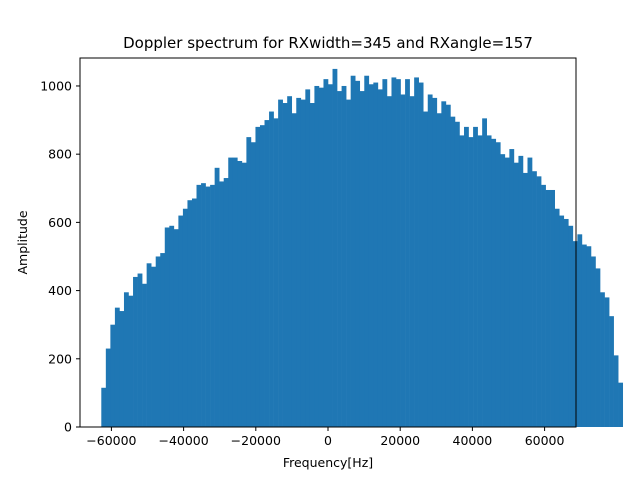 This screenshot has height=480, width=640. Describe the element at coordinates (545, 440) in the screenshot. I see `x-tick-label: 60000` at that location.